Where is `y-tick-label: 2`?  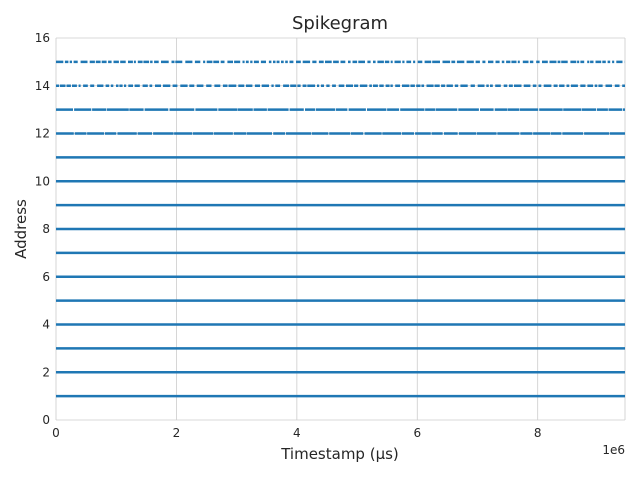
y-tick-label: 2 is located at coordinates (46, 372).